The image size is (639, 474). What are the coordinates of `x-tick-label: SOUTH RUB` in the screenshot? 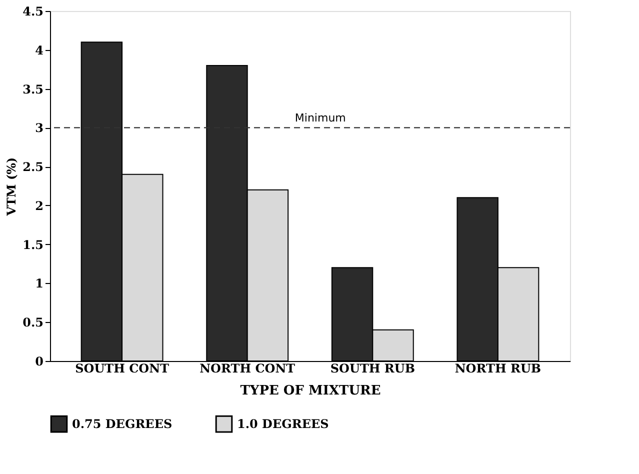 It's located at (372, 369).